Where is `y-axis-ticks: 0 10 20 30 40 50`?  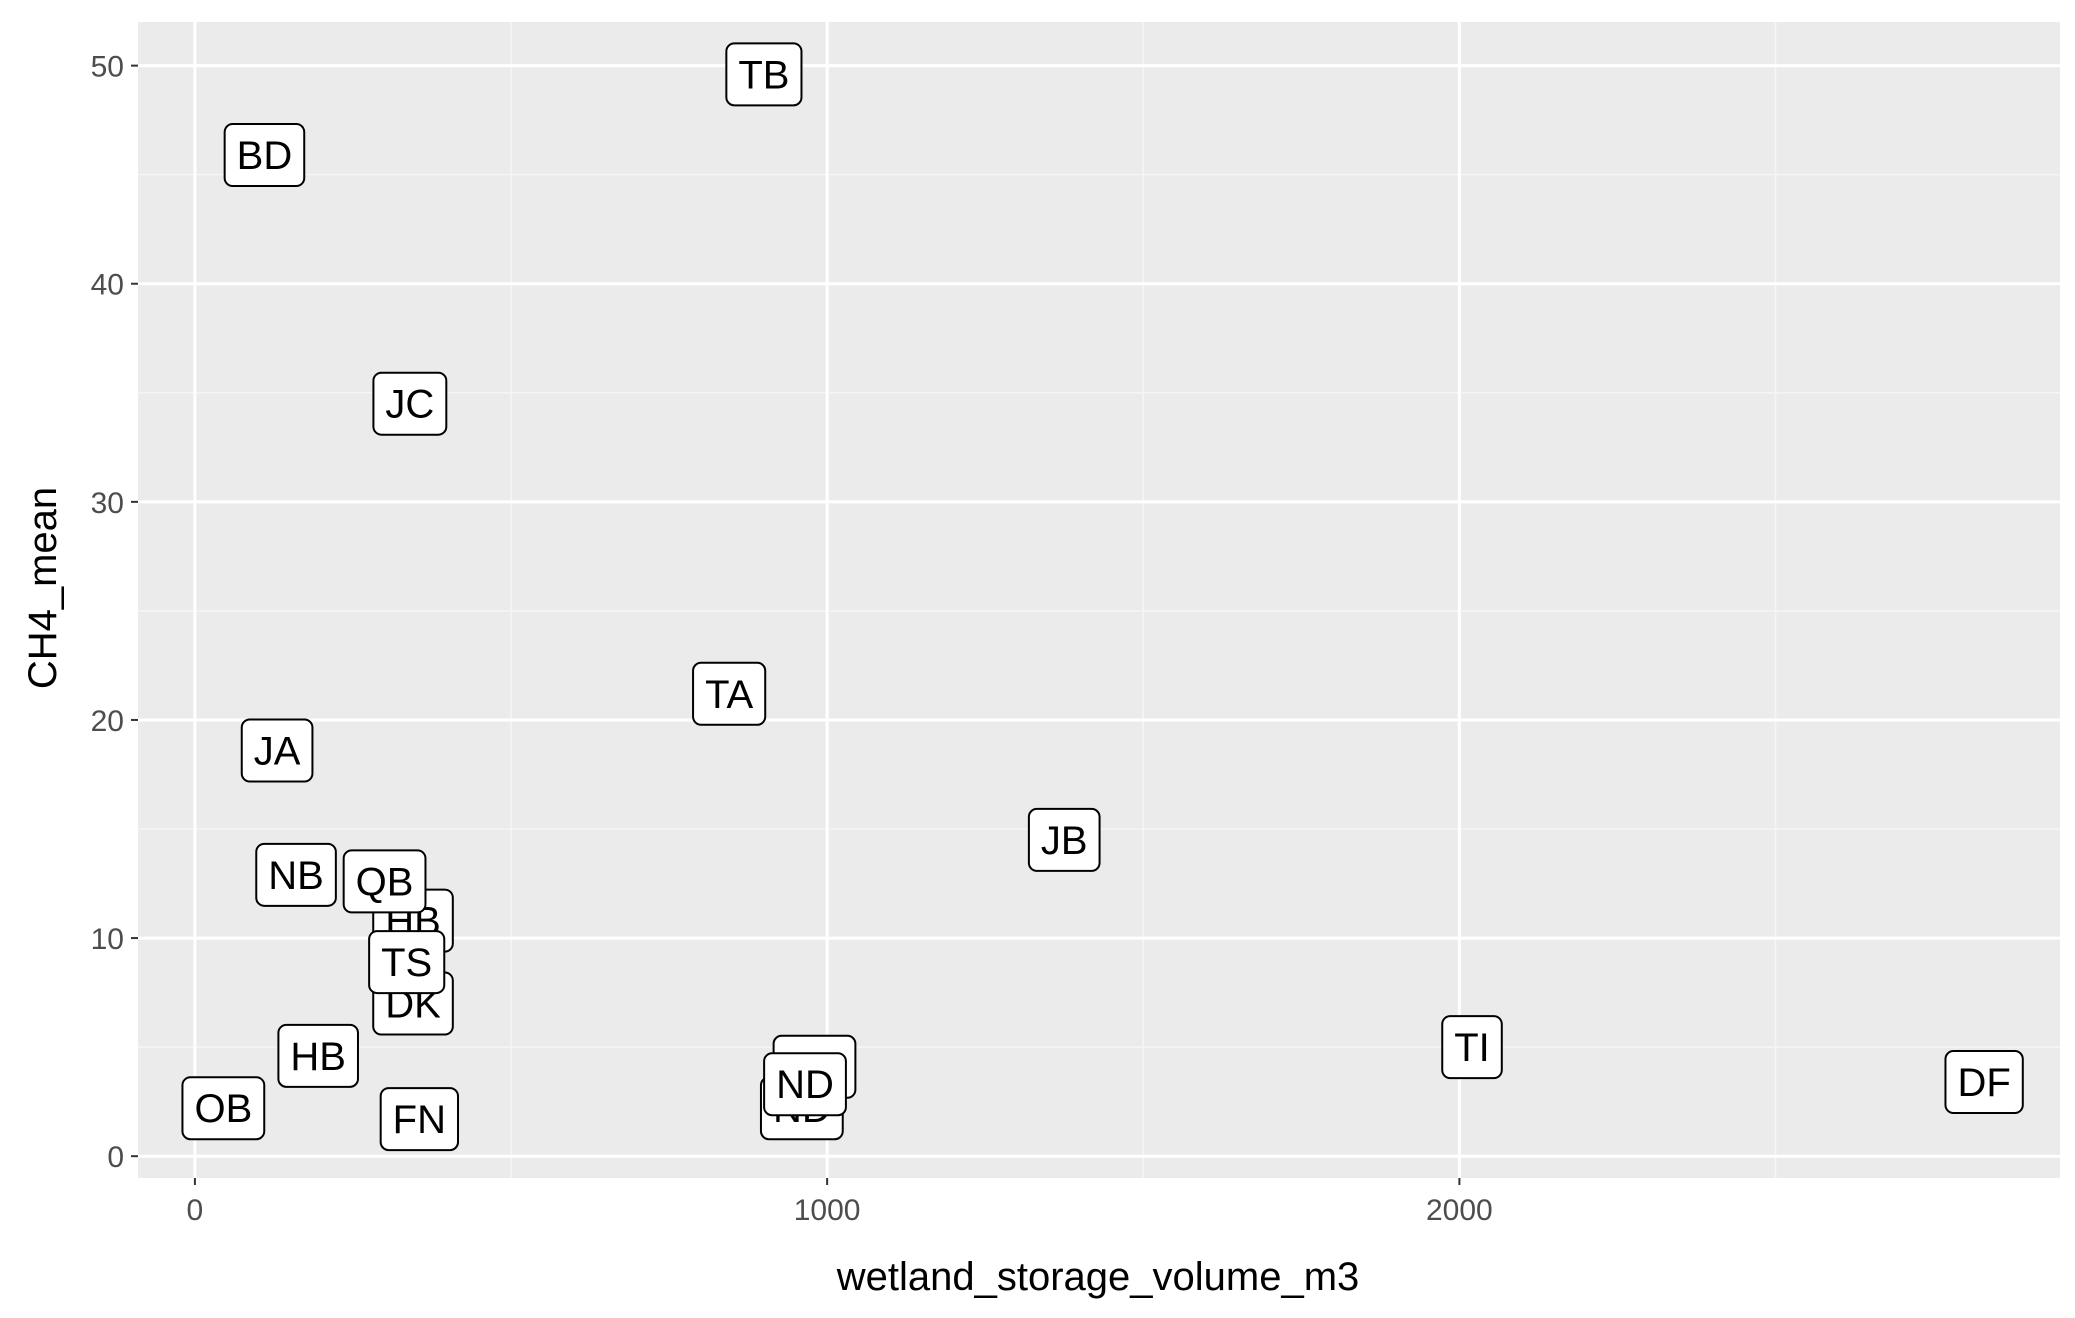
y-axis-ticks: 0 10 20 30 40 50 is located at coordinates (114, 612).